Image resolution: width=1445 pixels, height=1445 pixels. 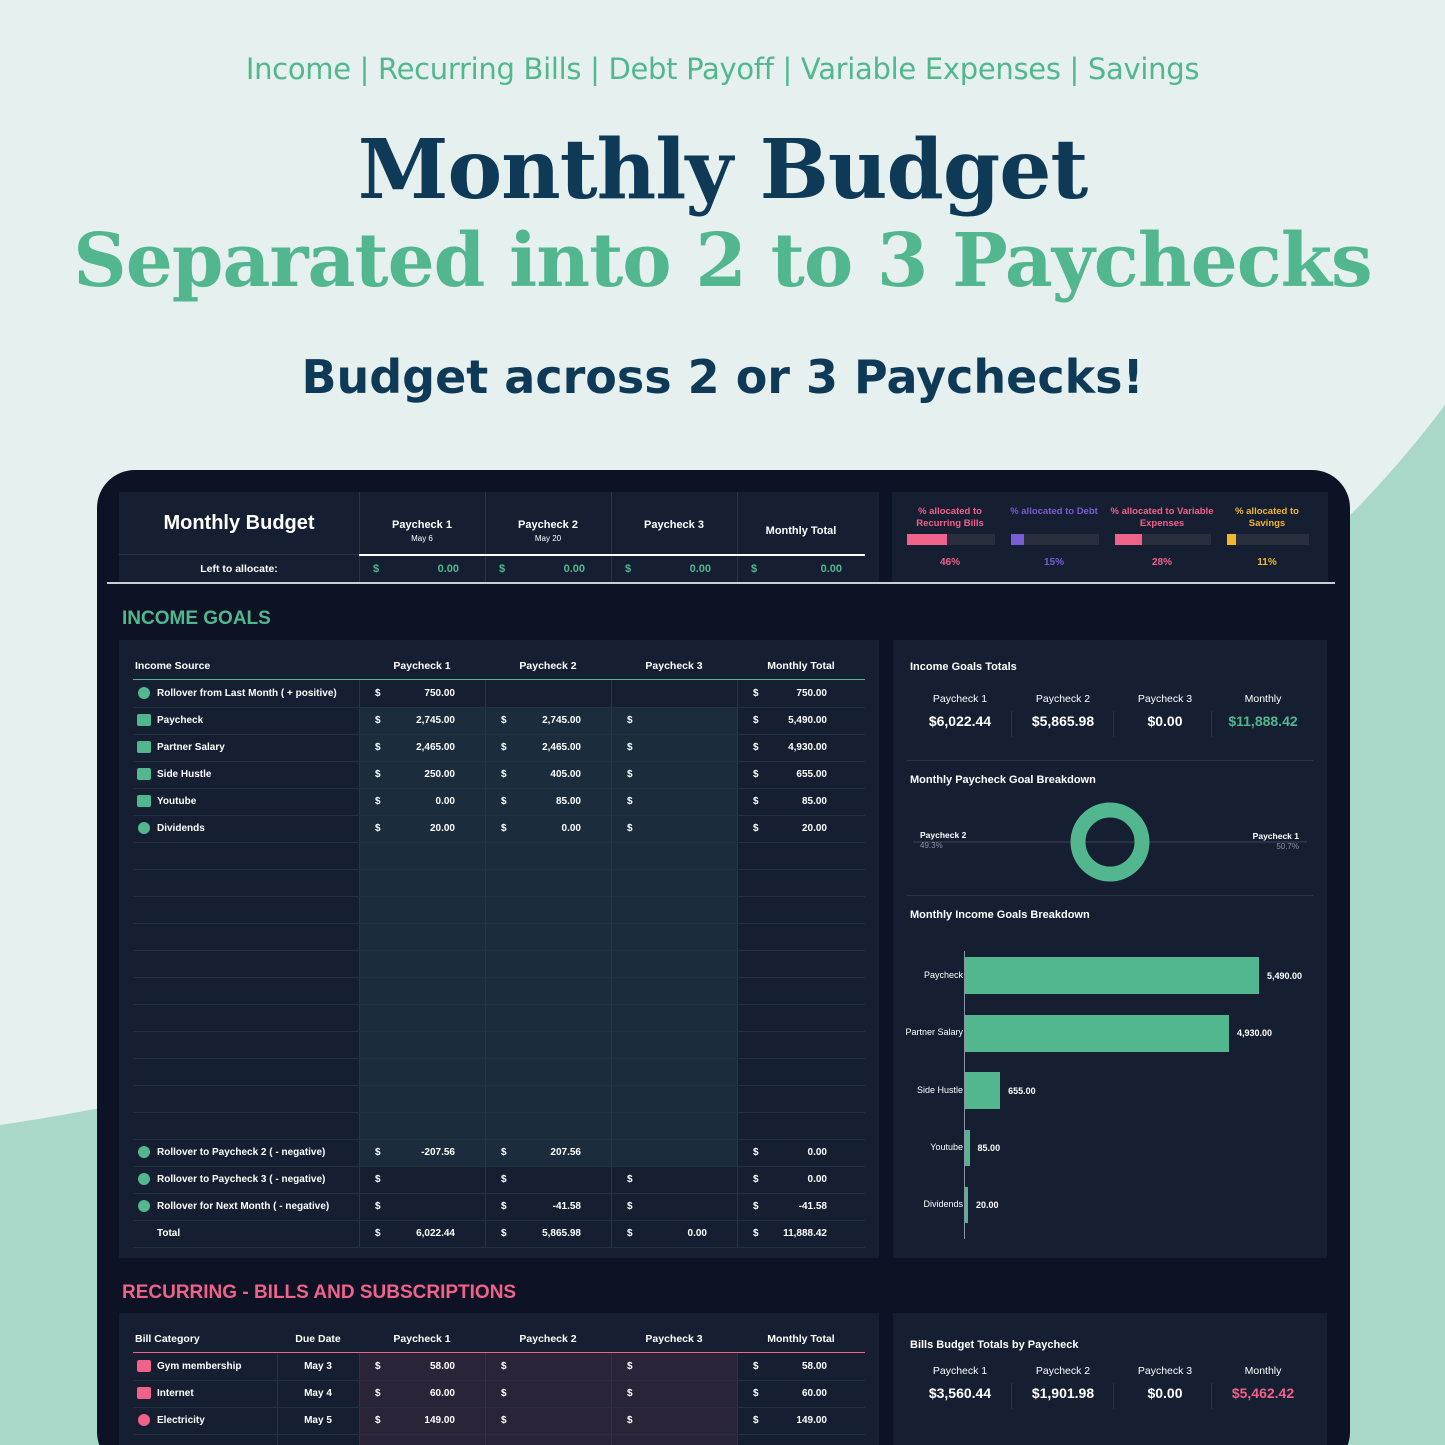 I want to click on promo-subtitle: Budget across 2 or 3 Paychecks!, so click(x=722, y=377).